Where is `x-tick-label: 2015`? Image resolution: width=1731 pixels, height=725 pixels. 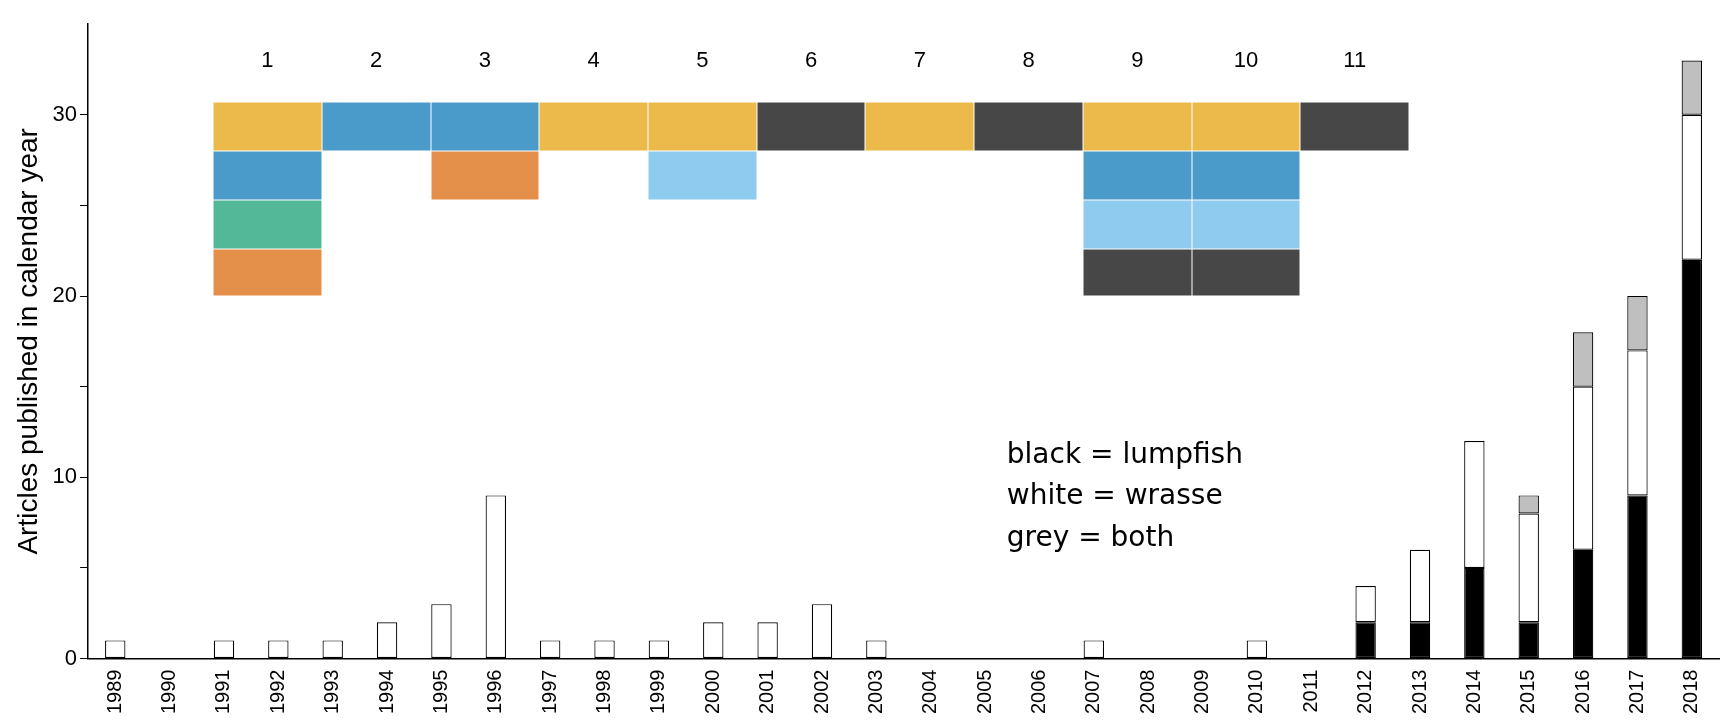
x-tick-label: 2015 is located at coordinates (1527, 692).